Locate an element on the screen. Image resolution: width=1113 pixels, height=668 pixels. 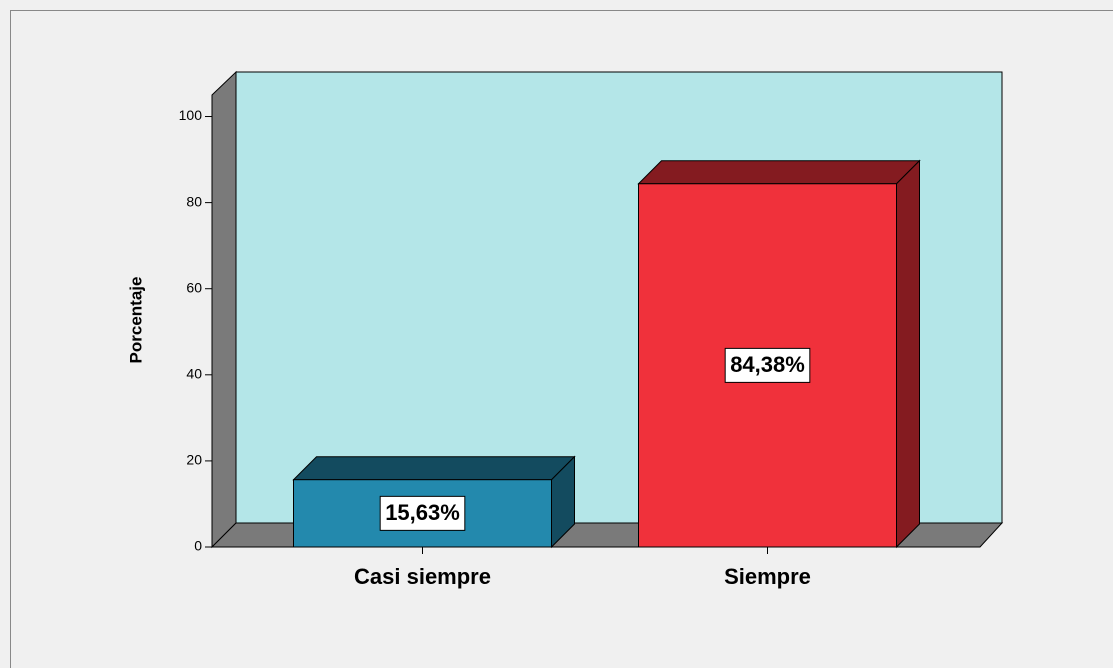
x-tick-label: Siempre is located at coordinates (767, 576).